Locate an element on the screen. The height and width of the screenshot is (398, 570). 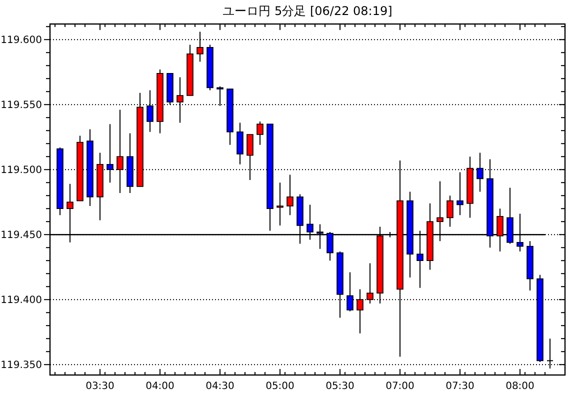
y-tick-label: 119.450 is located at coordinates (21, 236).